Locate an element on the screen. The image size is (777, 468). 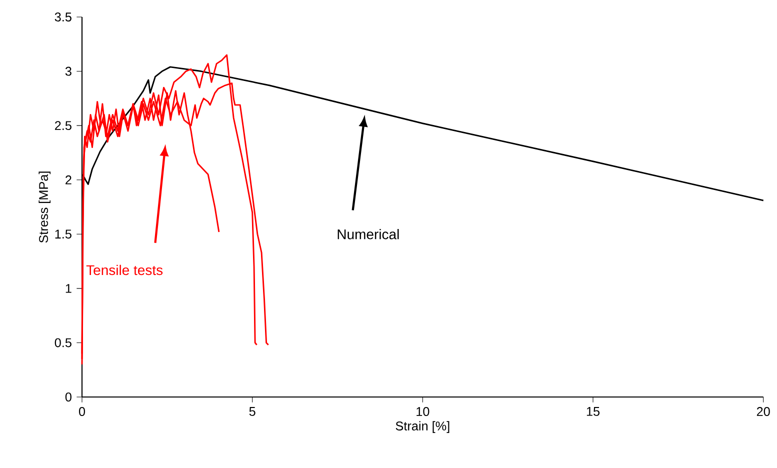
annotation: Numerical is located at coordinates (368, 234).